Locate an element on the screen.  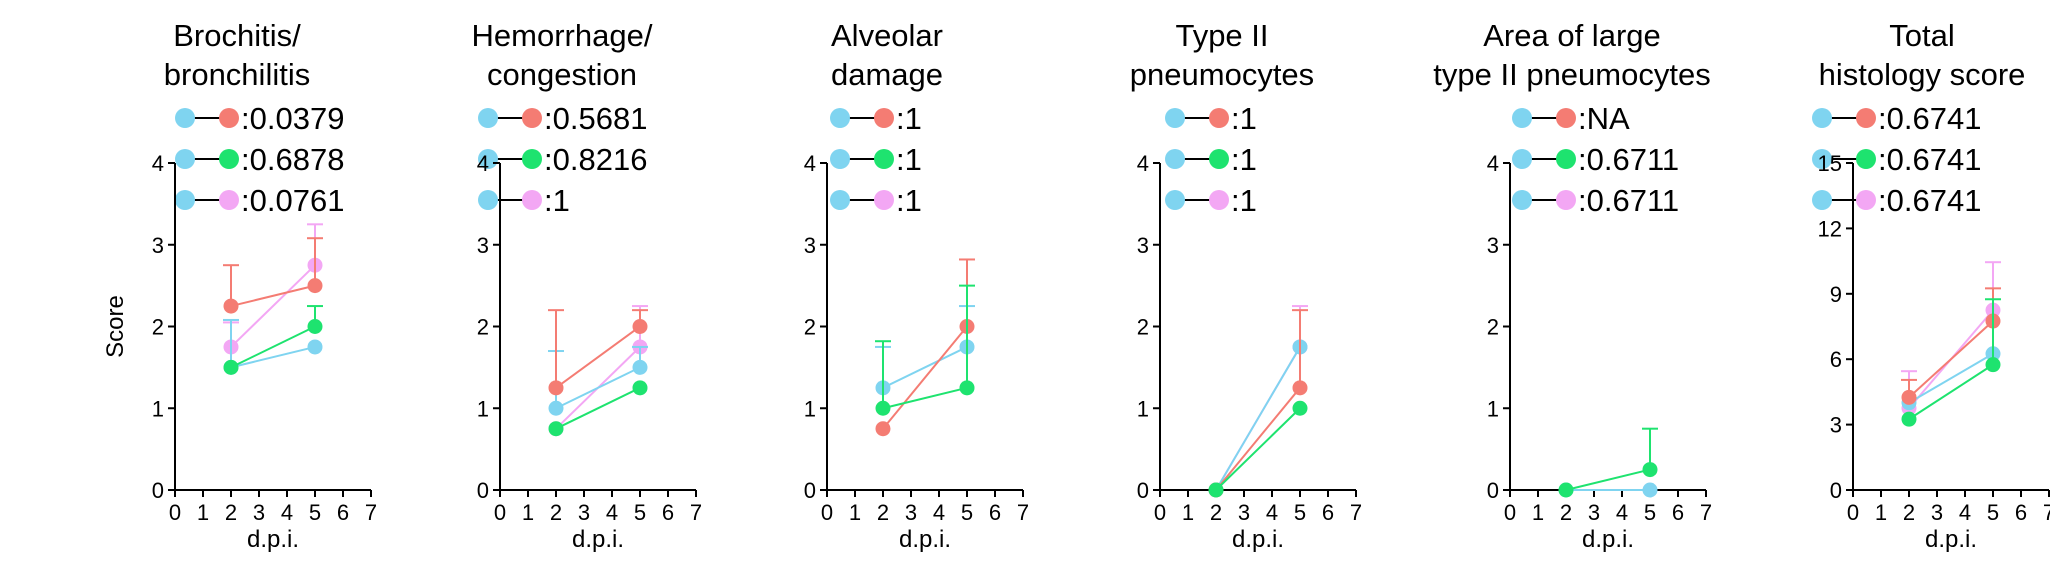
series-green is located at coordinates (1258, 449).